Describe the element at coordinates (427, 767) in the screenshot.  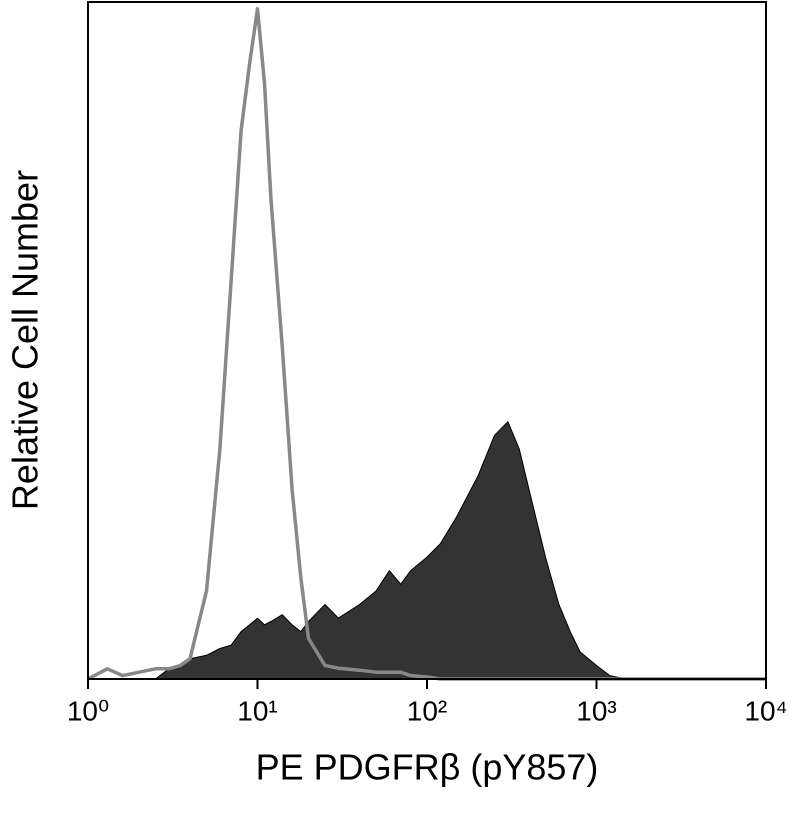
I see `x-axis-label: PE PDGFRβ (pY857)` at that location.